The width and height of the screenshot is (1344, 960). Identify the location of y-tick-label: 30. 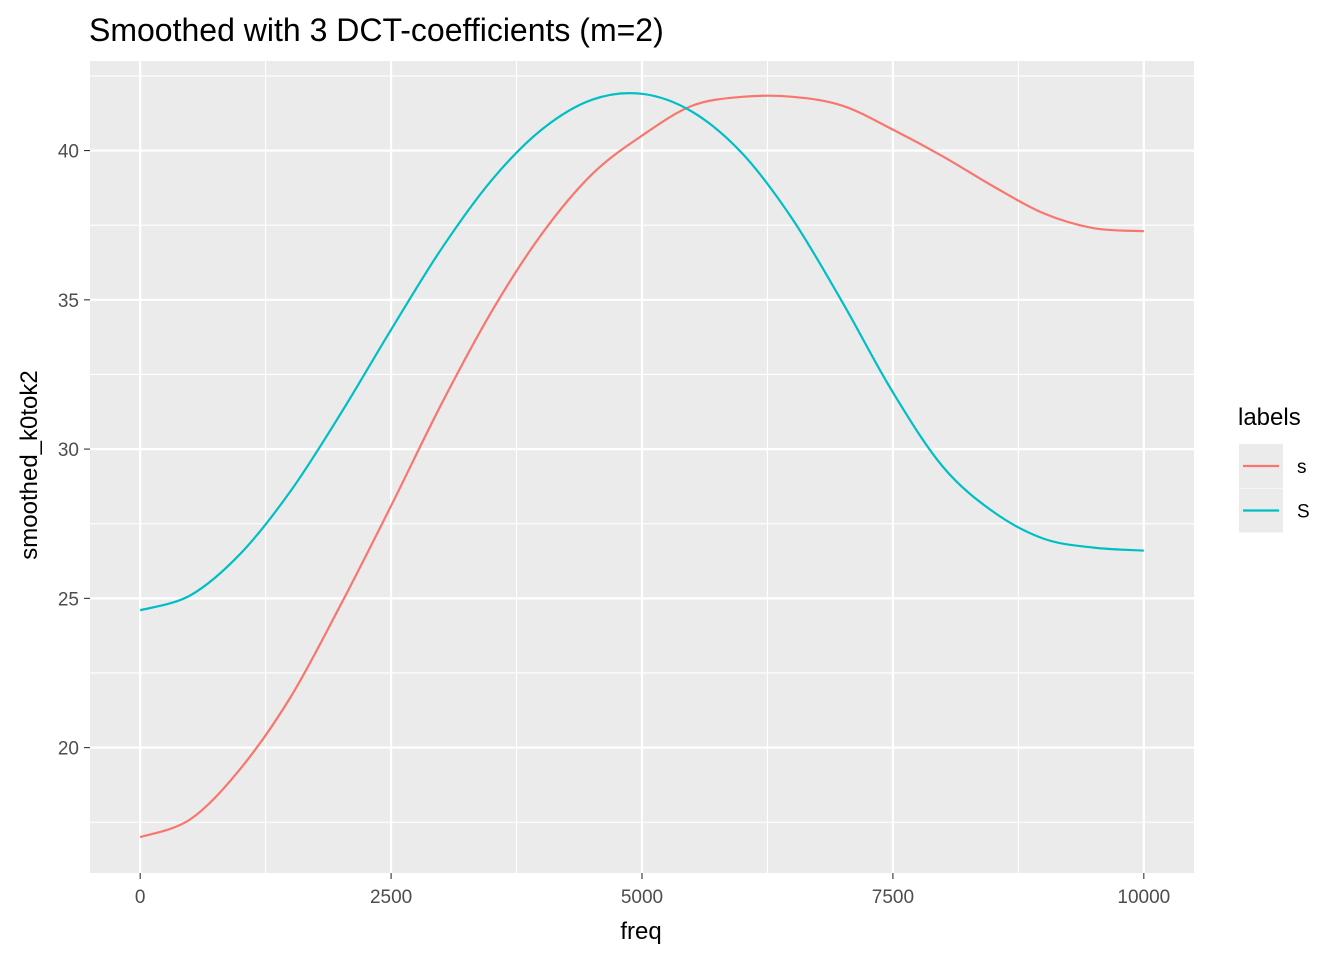
(68, 450).